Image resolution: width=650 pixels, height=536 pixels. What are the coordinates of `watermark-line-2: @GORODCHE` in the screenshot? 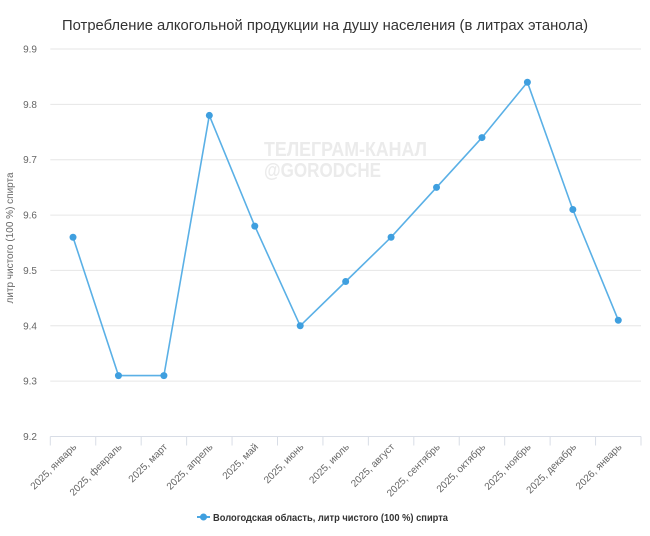 It's located at (322, 171).